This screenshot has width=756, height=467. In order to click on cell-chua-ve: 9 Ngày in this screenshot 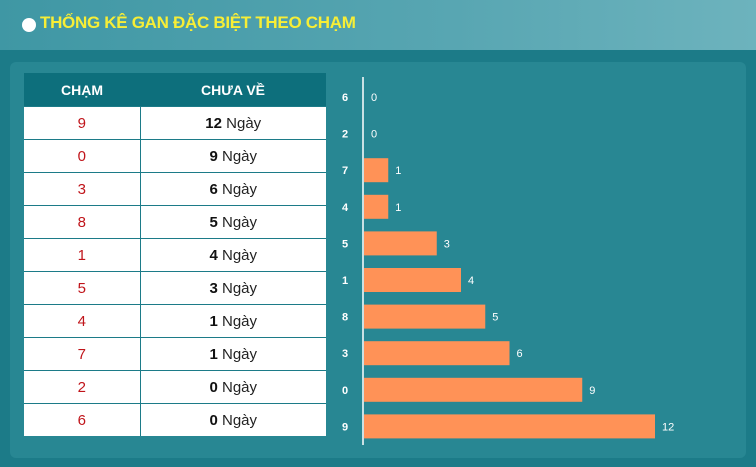, I will do `click(233, 156)`.